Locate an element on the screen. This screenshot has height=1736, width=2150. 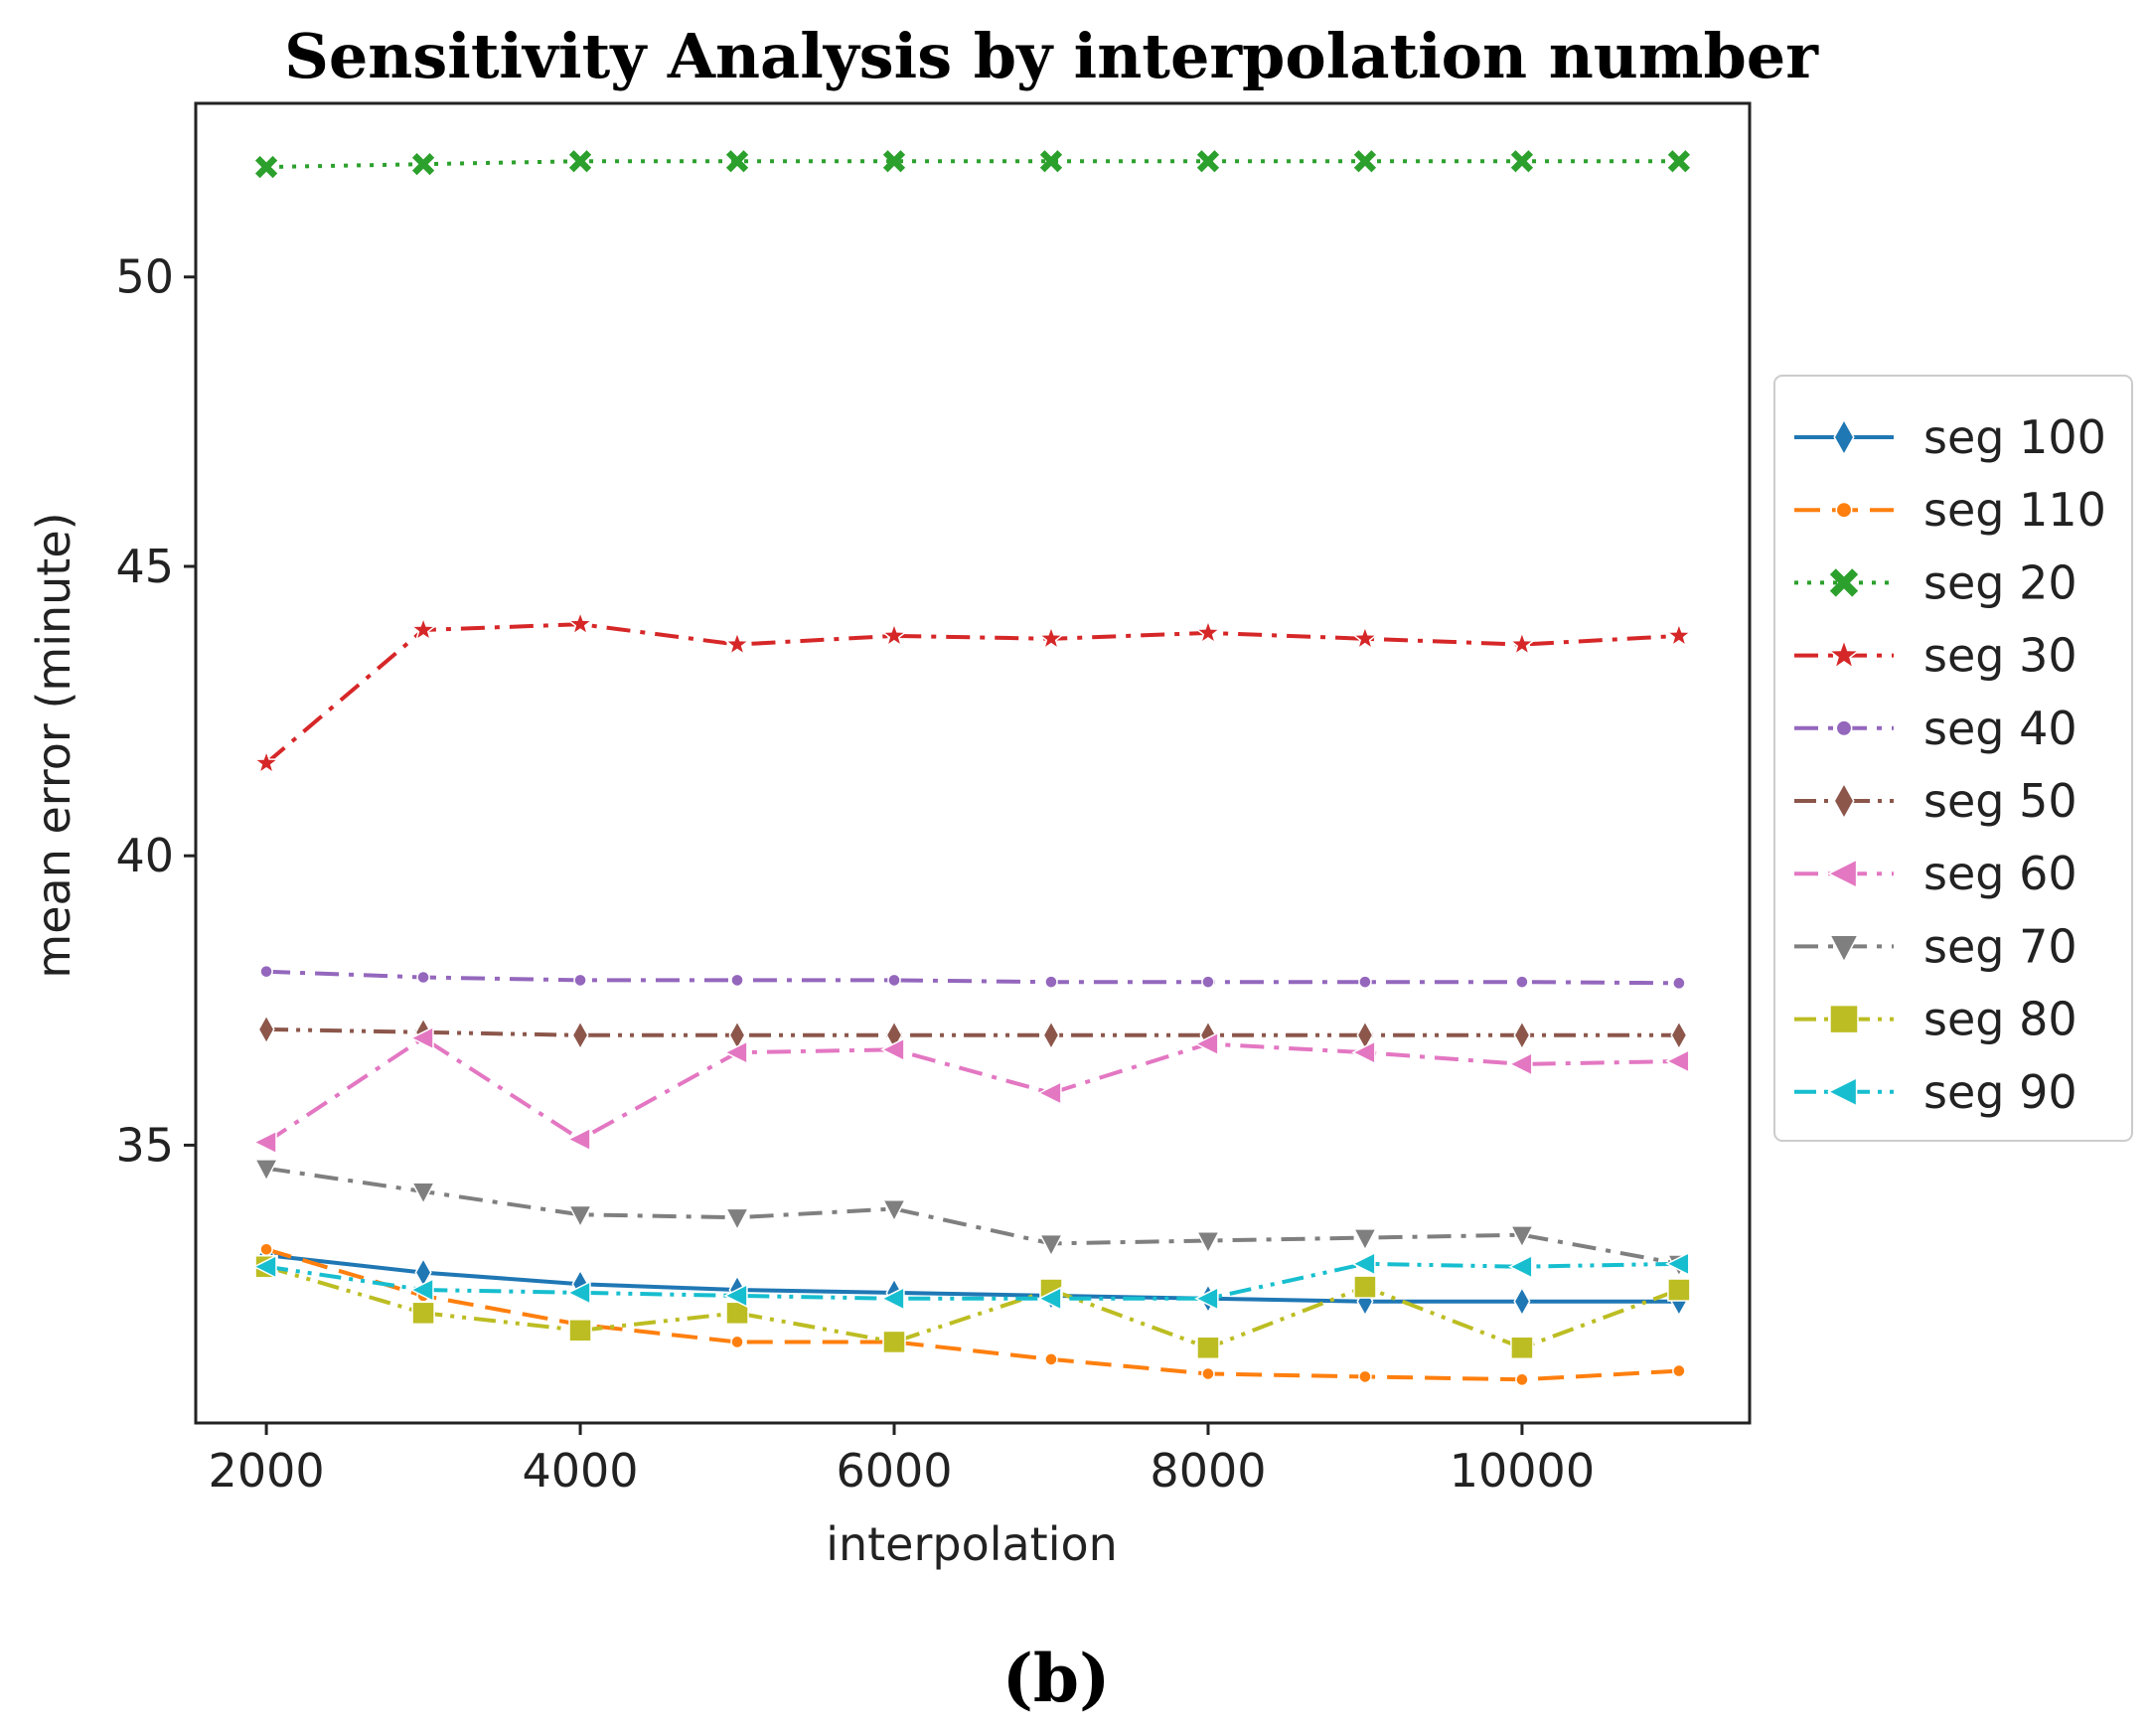
legend-item: seg 100 is located at coordinates (1950, 437).